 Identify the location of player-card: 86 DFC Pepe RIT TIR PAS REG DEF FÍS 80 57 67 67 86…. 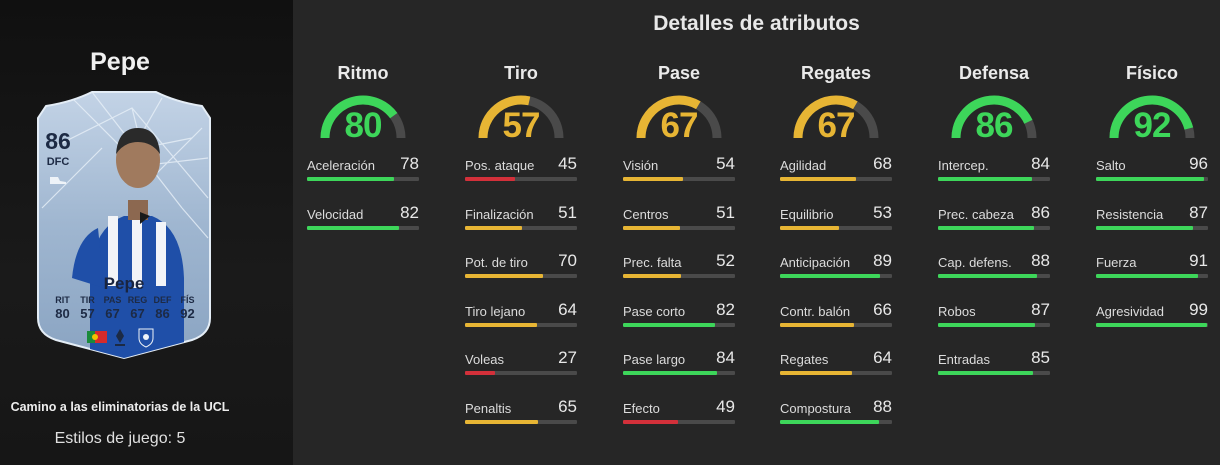
(124, 224).